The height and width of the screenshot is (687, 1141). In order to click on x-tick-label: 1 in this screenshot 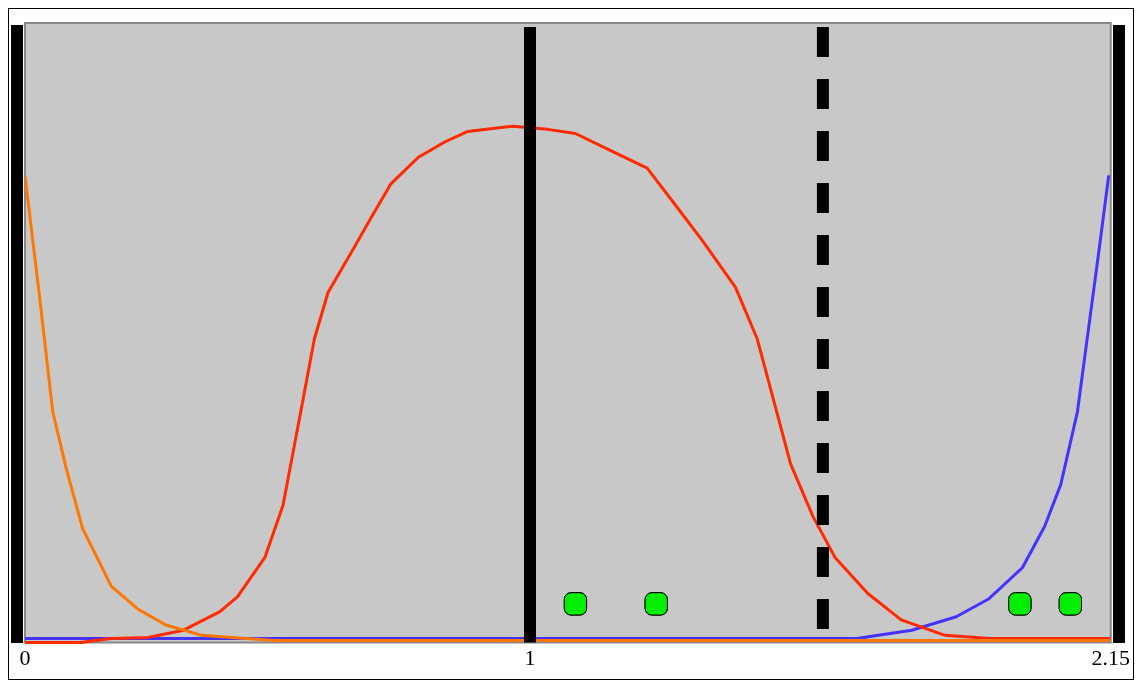, I will do `click(530, 657)`.